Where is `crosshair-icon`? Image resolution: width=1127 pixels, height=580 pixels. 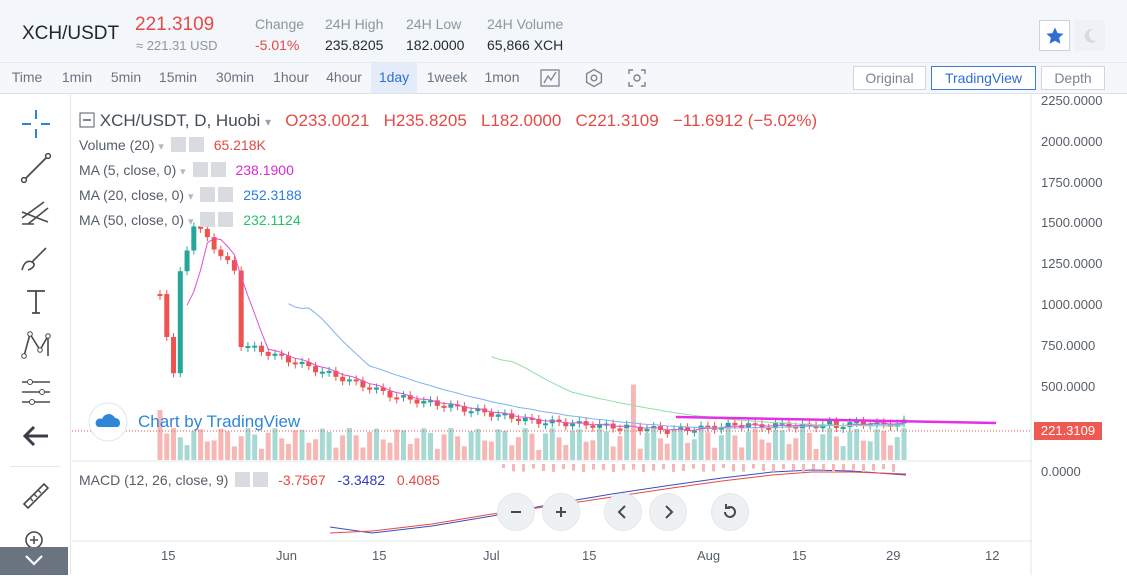
crosshair-icon is located at coordinates (36, 124).